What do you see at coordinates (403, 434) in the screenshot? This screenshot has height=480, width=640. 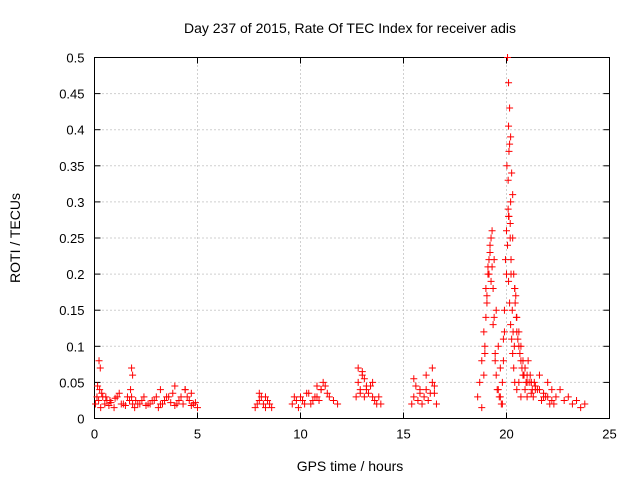 I see `x-tick-label: 15` at bounding box center [403, 434].